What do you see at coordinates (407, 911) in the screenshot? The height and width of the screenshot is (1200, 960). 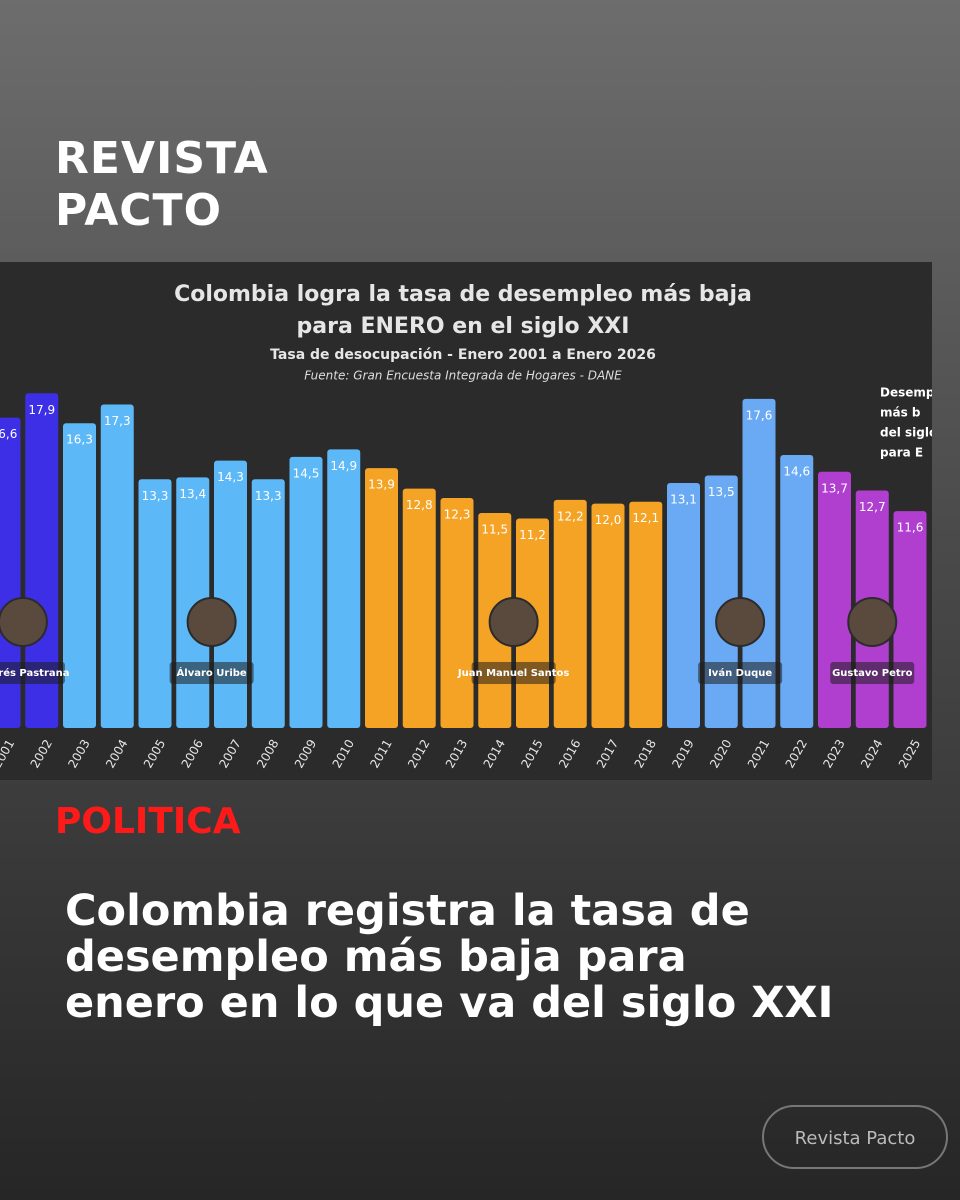 I see `headline-line: Colombia registra la tasa de` at bounding box center [407, 911].